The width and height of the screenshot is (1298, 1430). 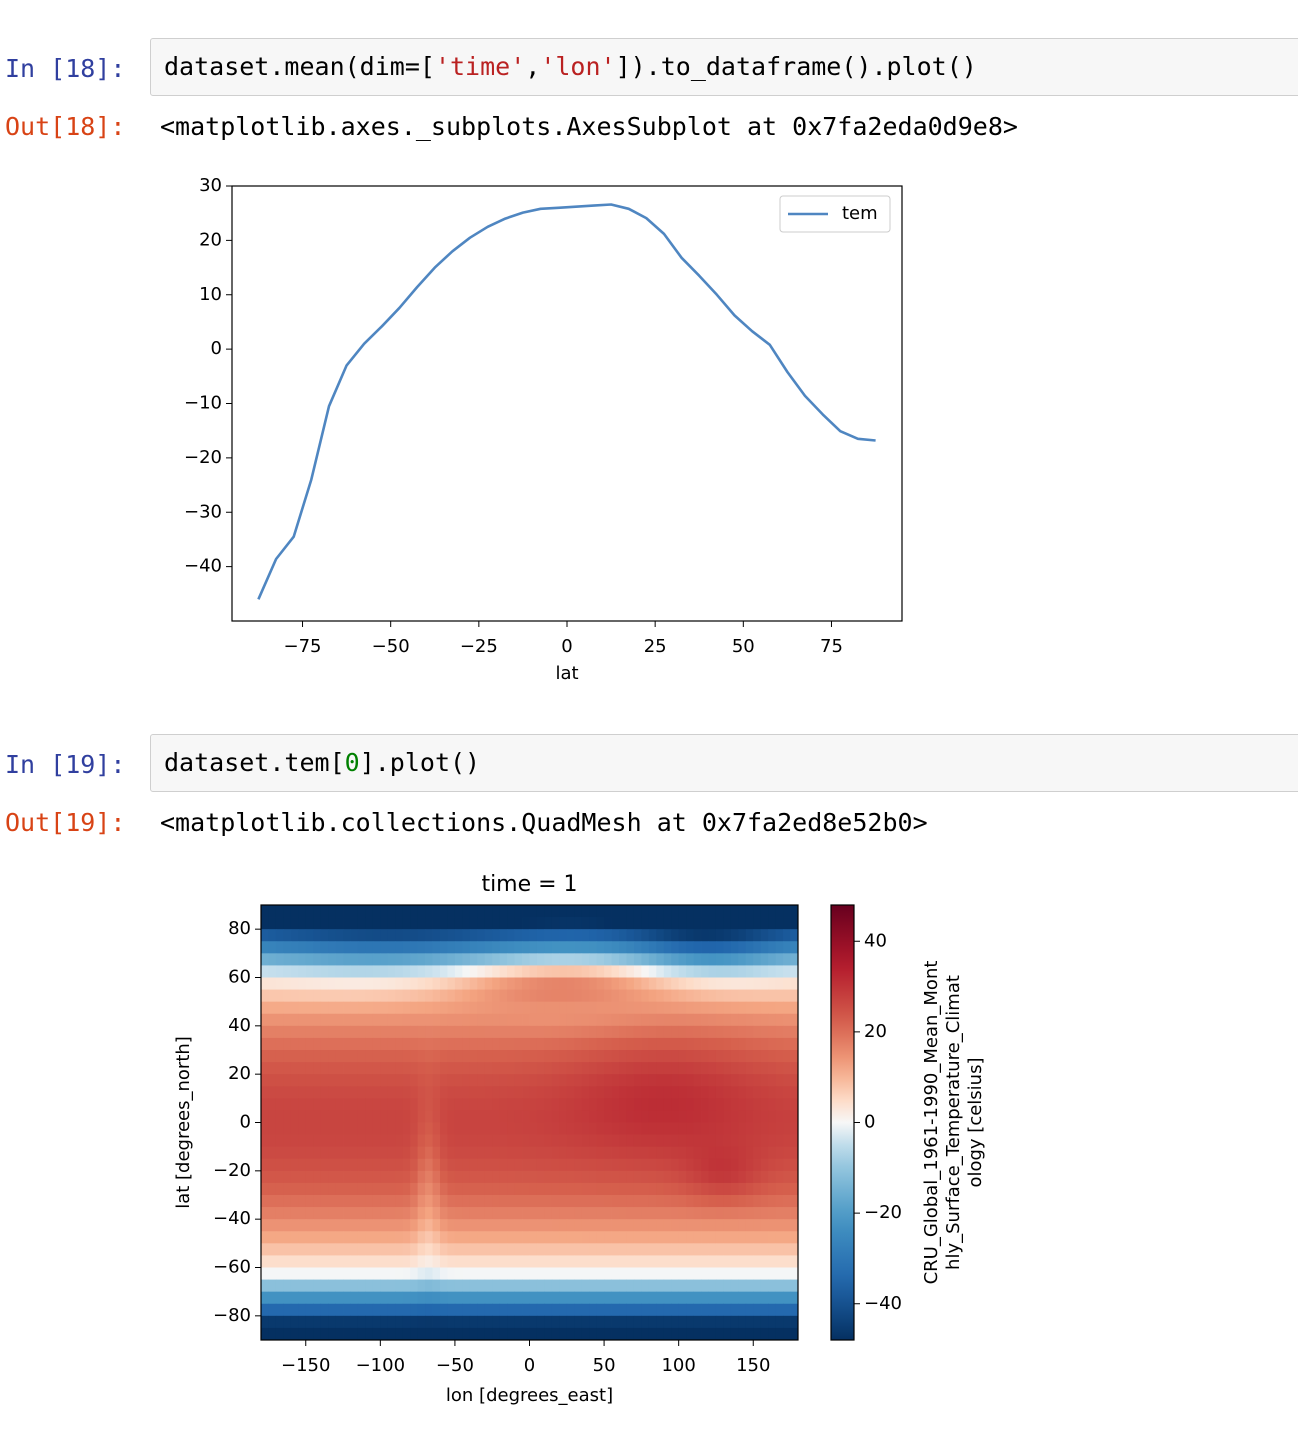 I want to click on cell-19-code-input: dataset.tem[0].plot(), so click(x=724, y=763).